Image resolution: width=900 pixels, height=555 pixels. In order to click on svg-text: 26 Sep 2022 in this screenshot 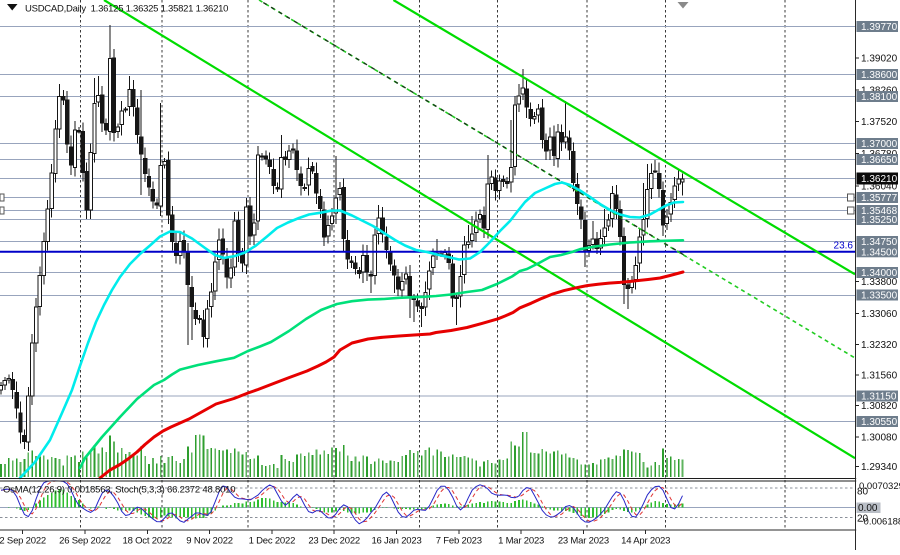, I will do `click(85, 541)`.